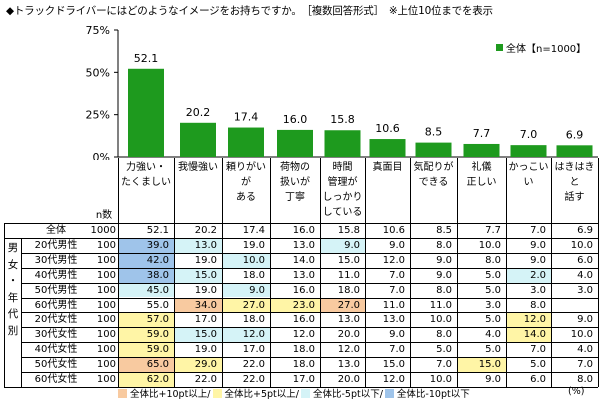 This screenshot has height=401, width=600. Describe the element at coordinates (13, 248) in the screenshot. I see `group-label-char: 男` at that location.